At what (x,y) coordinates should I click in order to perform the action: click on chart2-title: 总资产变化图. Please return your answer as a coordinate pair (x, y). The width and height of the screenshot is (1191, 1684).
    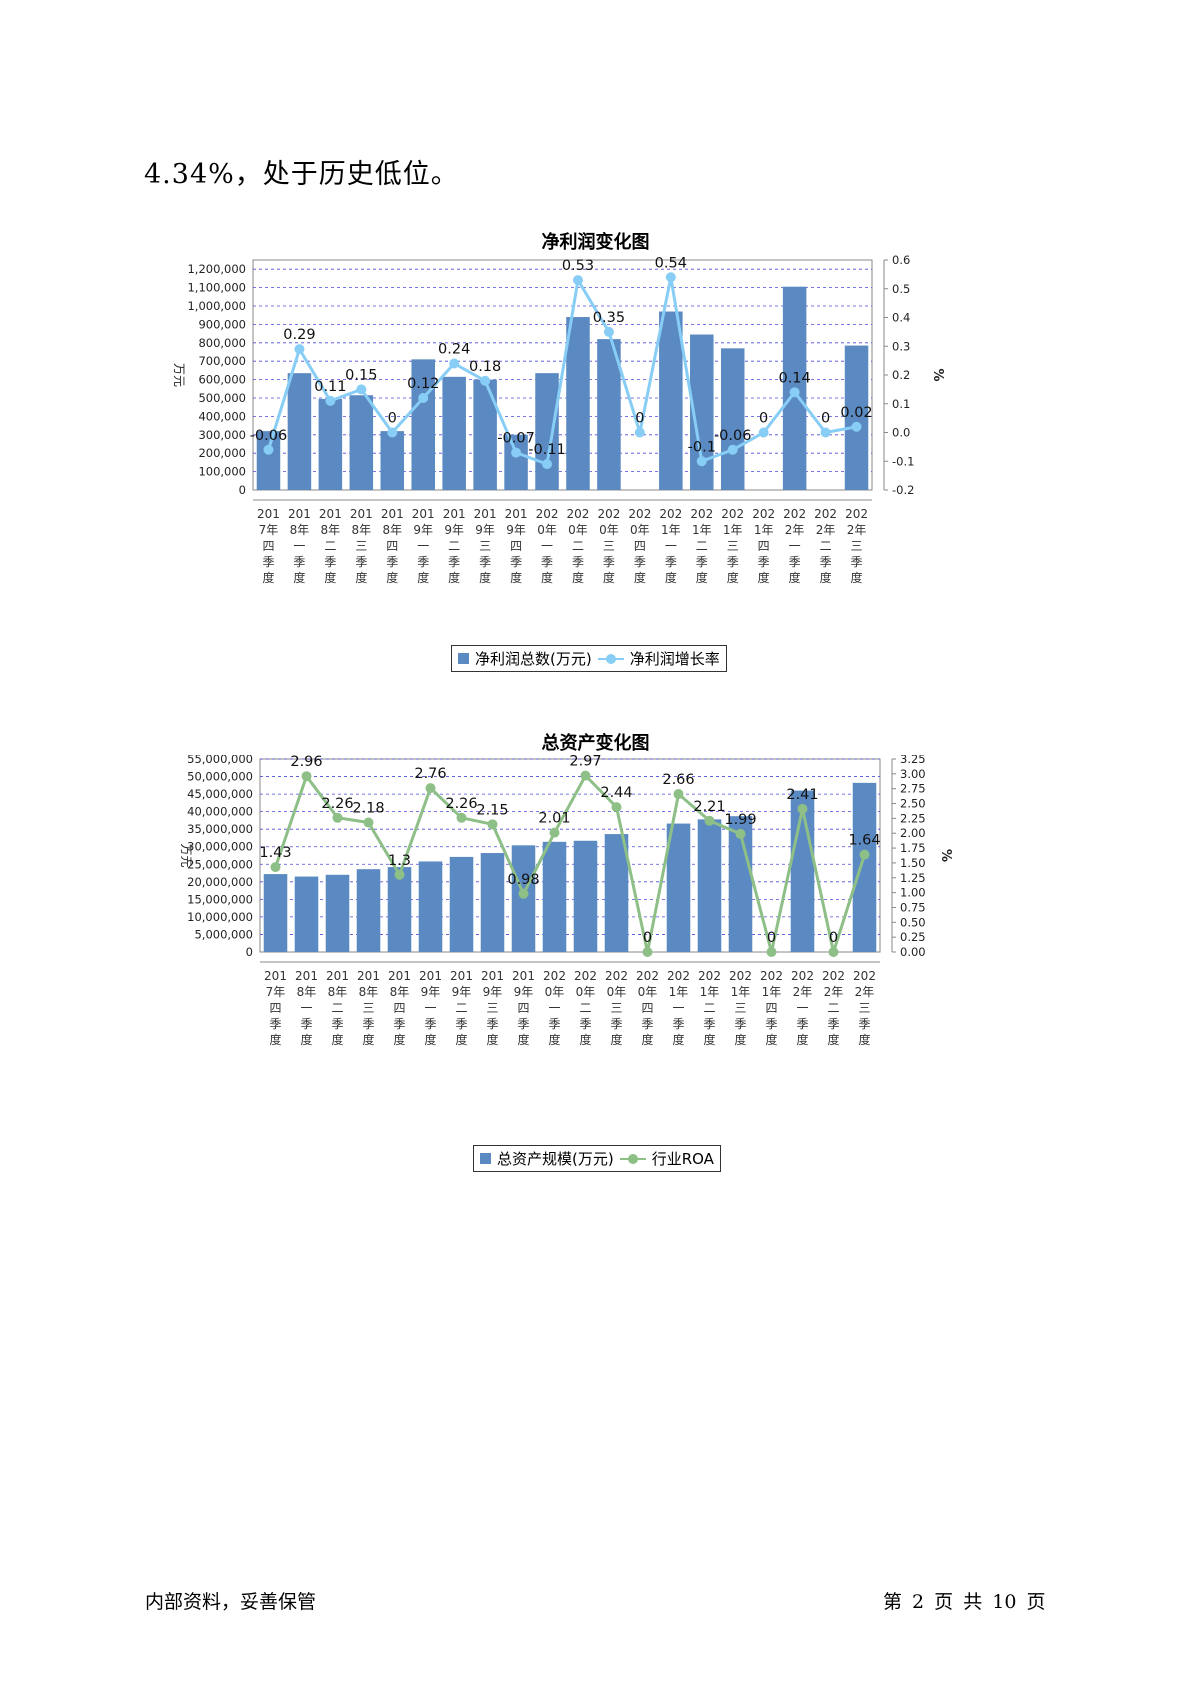
    Looking at the image, I should click on (595, 743).